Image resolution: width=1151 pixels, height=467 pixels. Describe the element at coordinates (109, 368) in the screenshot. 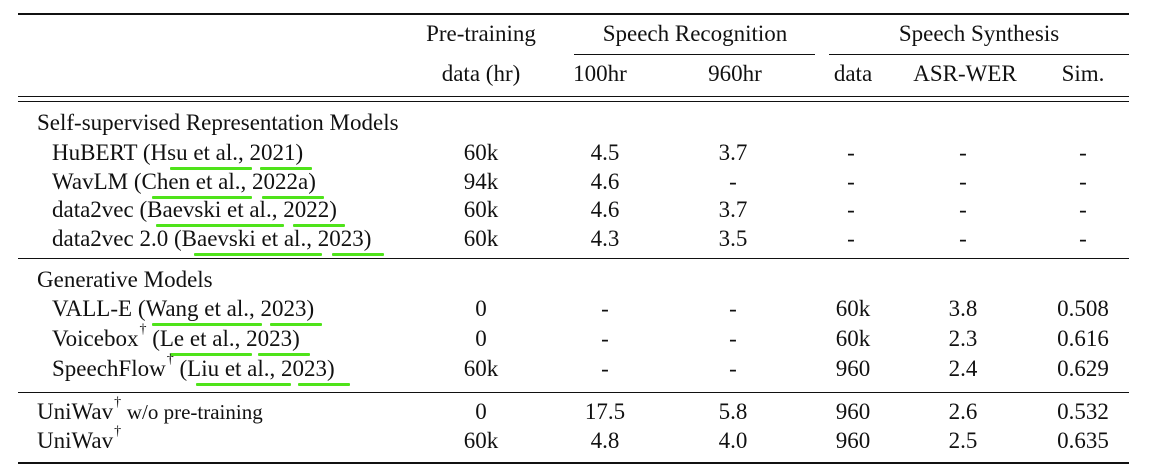

I see `model-label: SpeechFlow` at that location.